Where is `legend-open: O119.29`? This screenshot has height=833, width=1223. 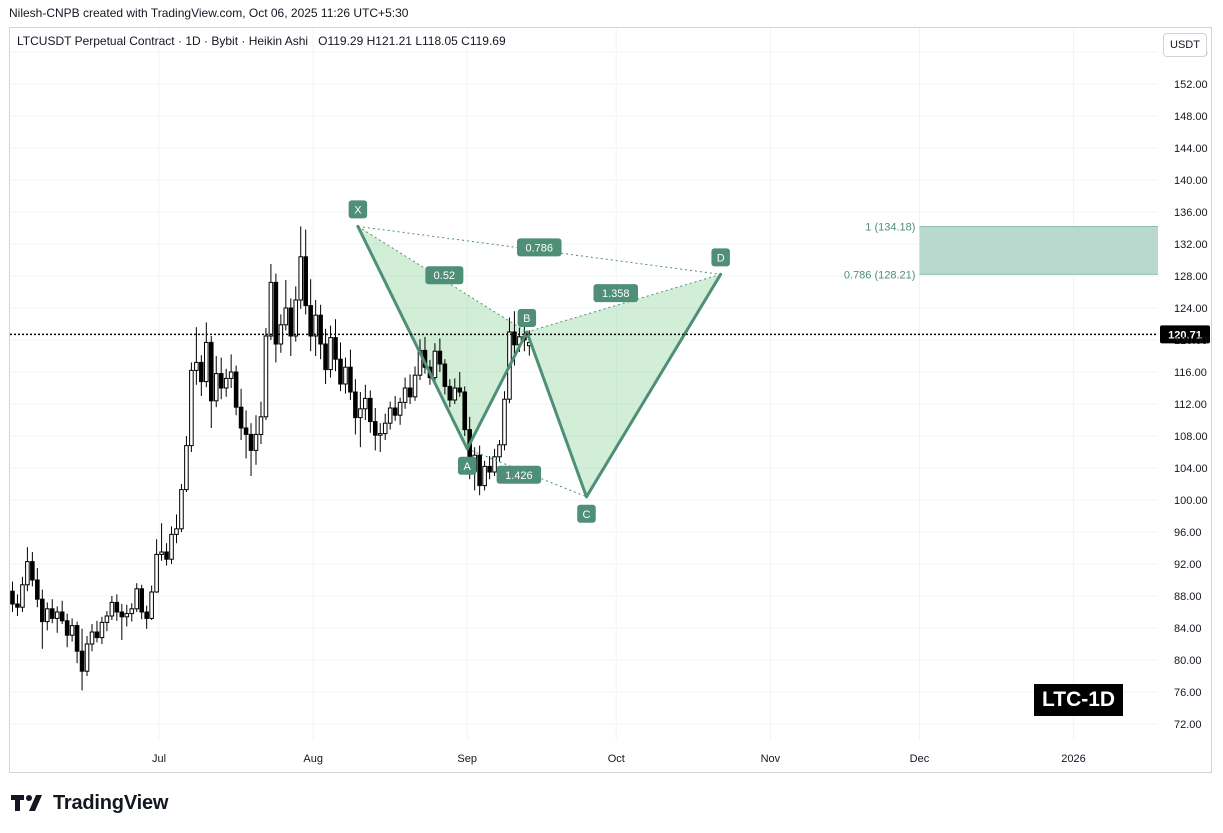
legend-open: O119.29 is located at coordinates (341, 41).